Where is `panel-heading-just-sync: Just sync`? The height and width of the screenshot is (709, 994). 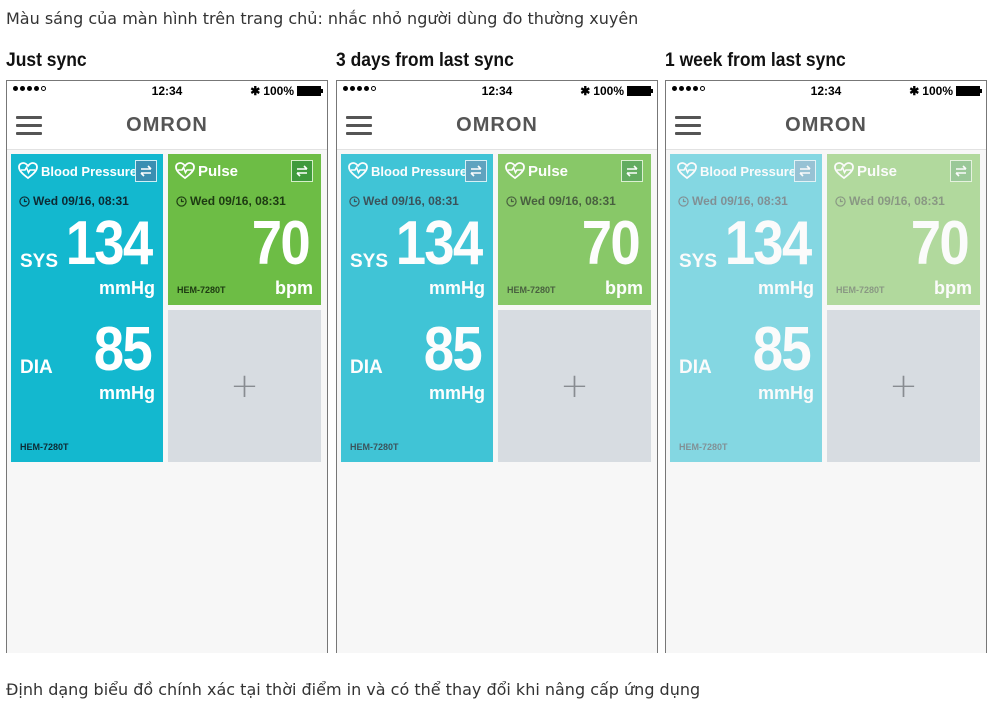
panel-heading-just-sync: Just sync is located at coordinates (46, 60).